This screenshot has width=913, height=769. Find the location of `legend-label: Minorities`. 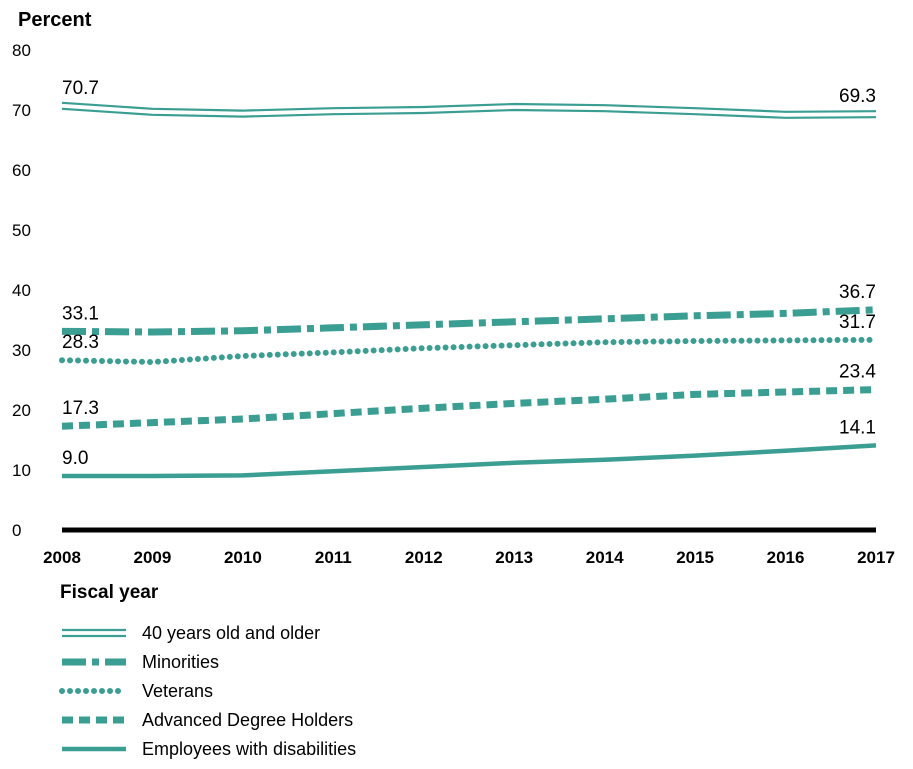

legend-label: Minorities is located at coordinates (180, 662).